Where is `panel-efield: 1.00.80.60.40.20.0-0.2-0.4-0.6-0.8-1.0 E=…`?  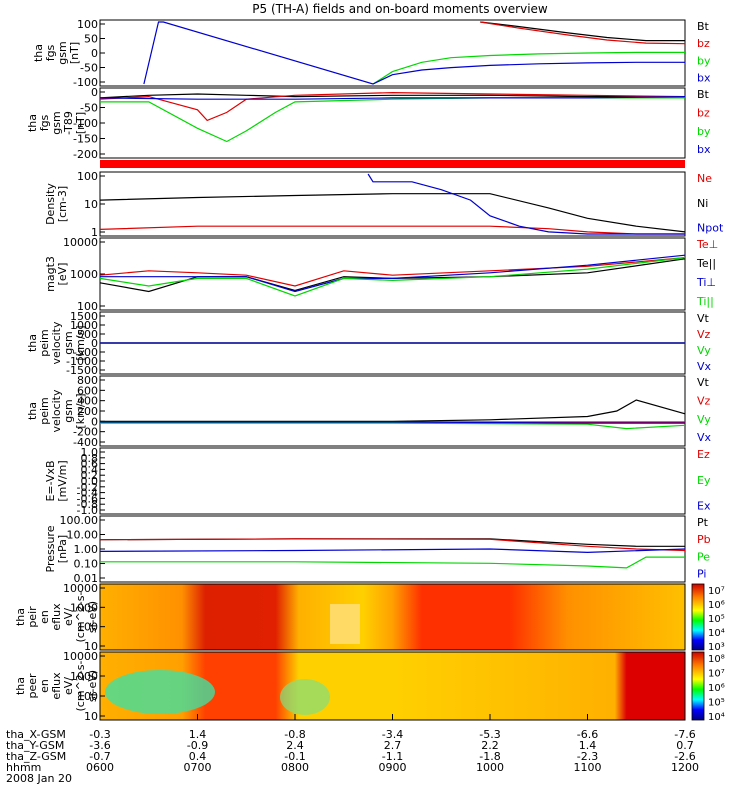 panel-efield: 1.00.80.60.40.20.0-0.2-0.4-0.6-0.8-1.0 E=… is located at coordinates (377, 481).